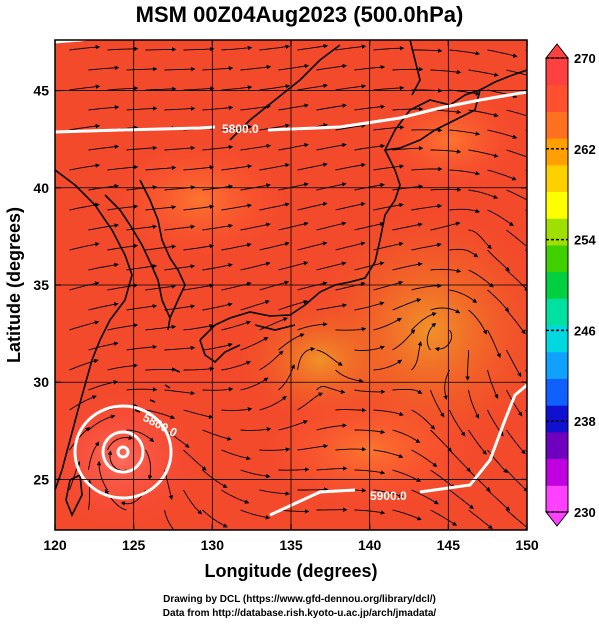 This screenshot has height=625, width=599. I want to click on x-axis-label: Longitude (degrees), so click(290, 571).